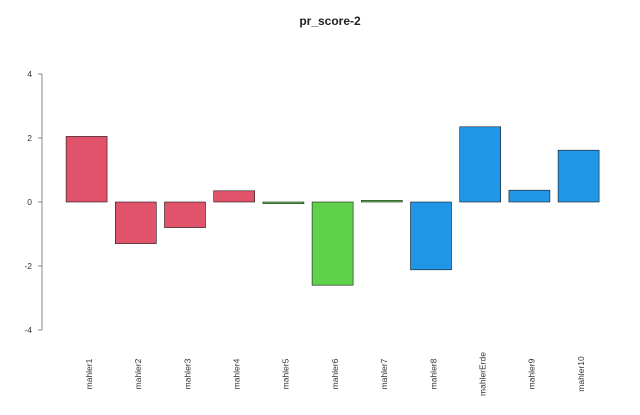  What do you see at coordinates (29, 74) in the screenshot?
I see `y-tick-label: 4` at bounding box center [29, 74].